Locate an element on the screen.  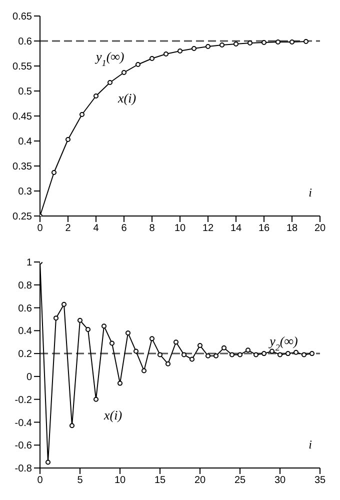
y-tick-label: -0.4 is located at coordinates (23, 423).